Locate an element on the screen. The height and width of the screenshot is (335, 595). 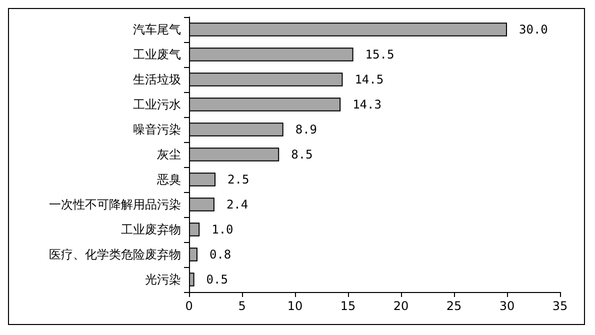
data-label: 0.8 is located at coordinates (220, 255).